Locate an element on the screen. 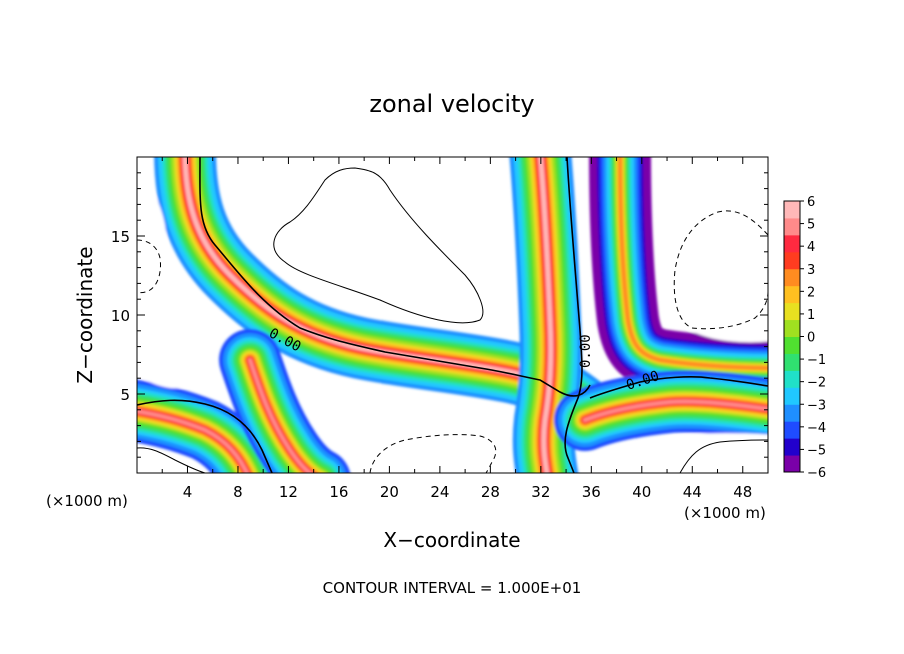 The width and height of the screenshot is (904, 654). x-tick-label: 28 is located at coordinates (490, 492).